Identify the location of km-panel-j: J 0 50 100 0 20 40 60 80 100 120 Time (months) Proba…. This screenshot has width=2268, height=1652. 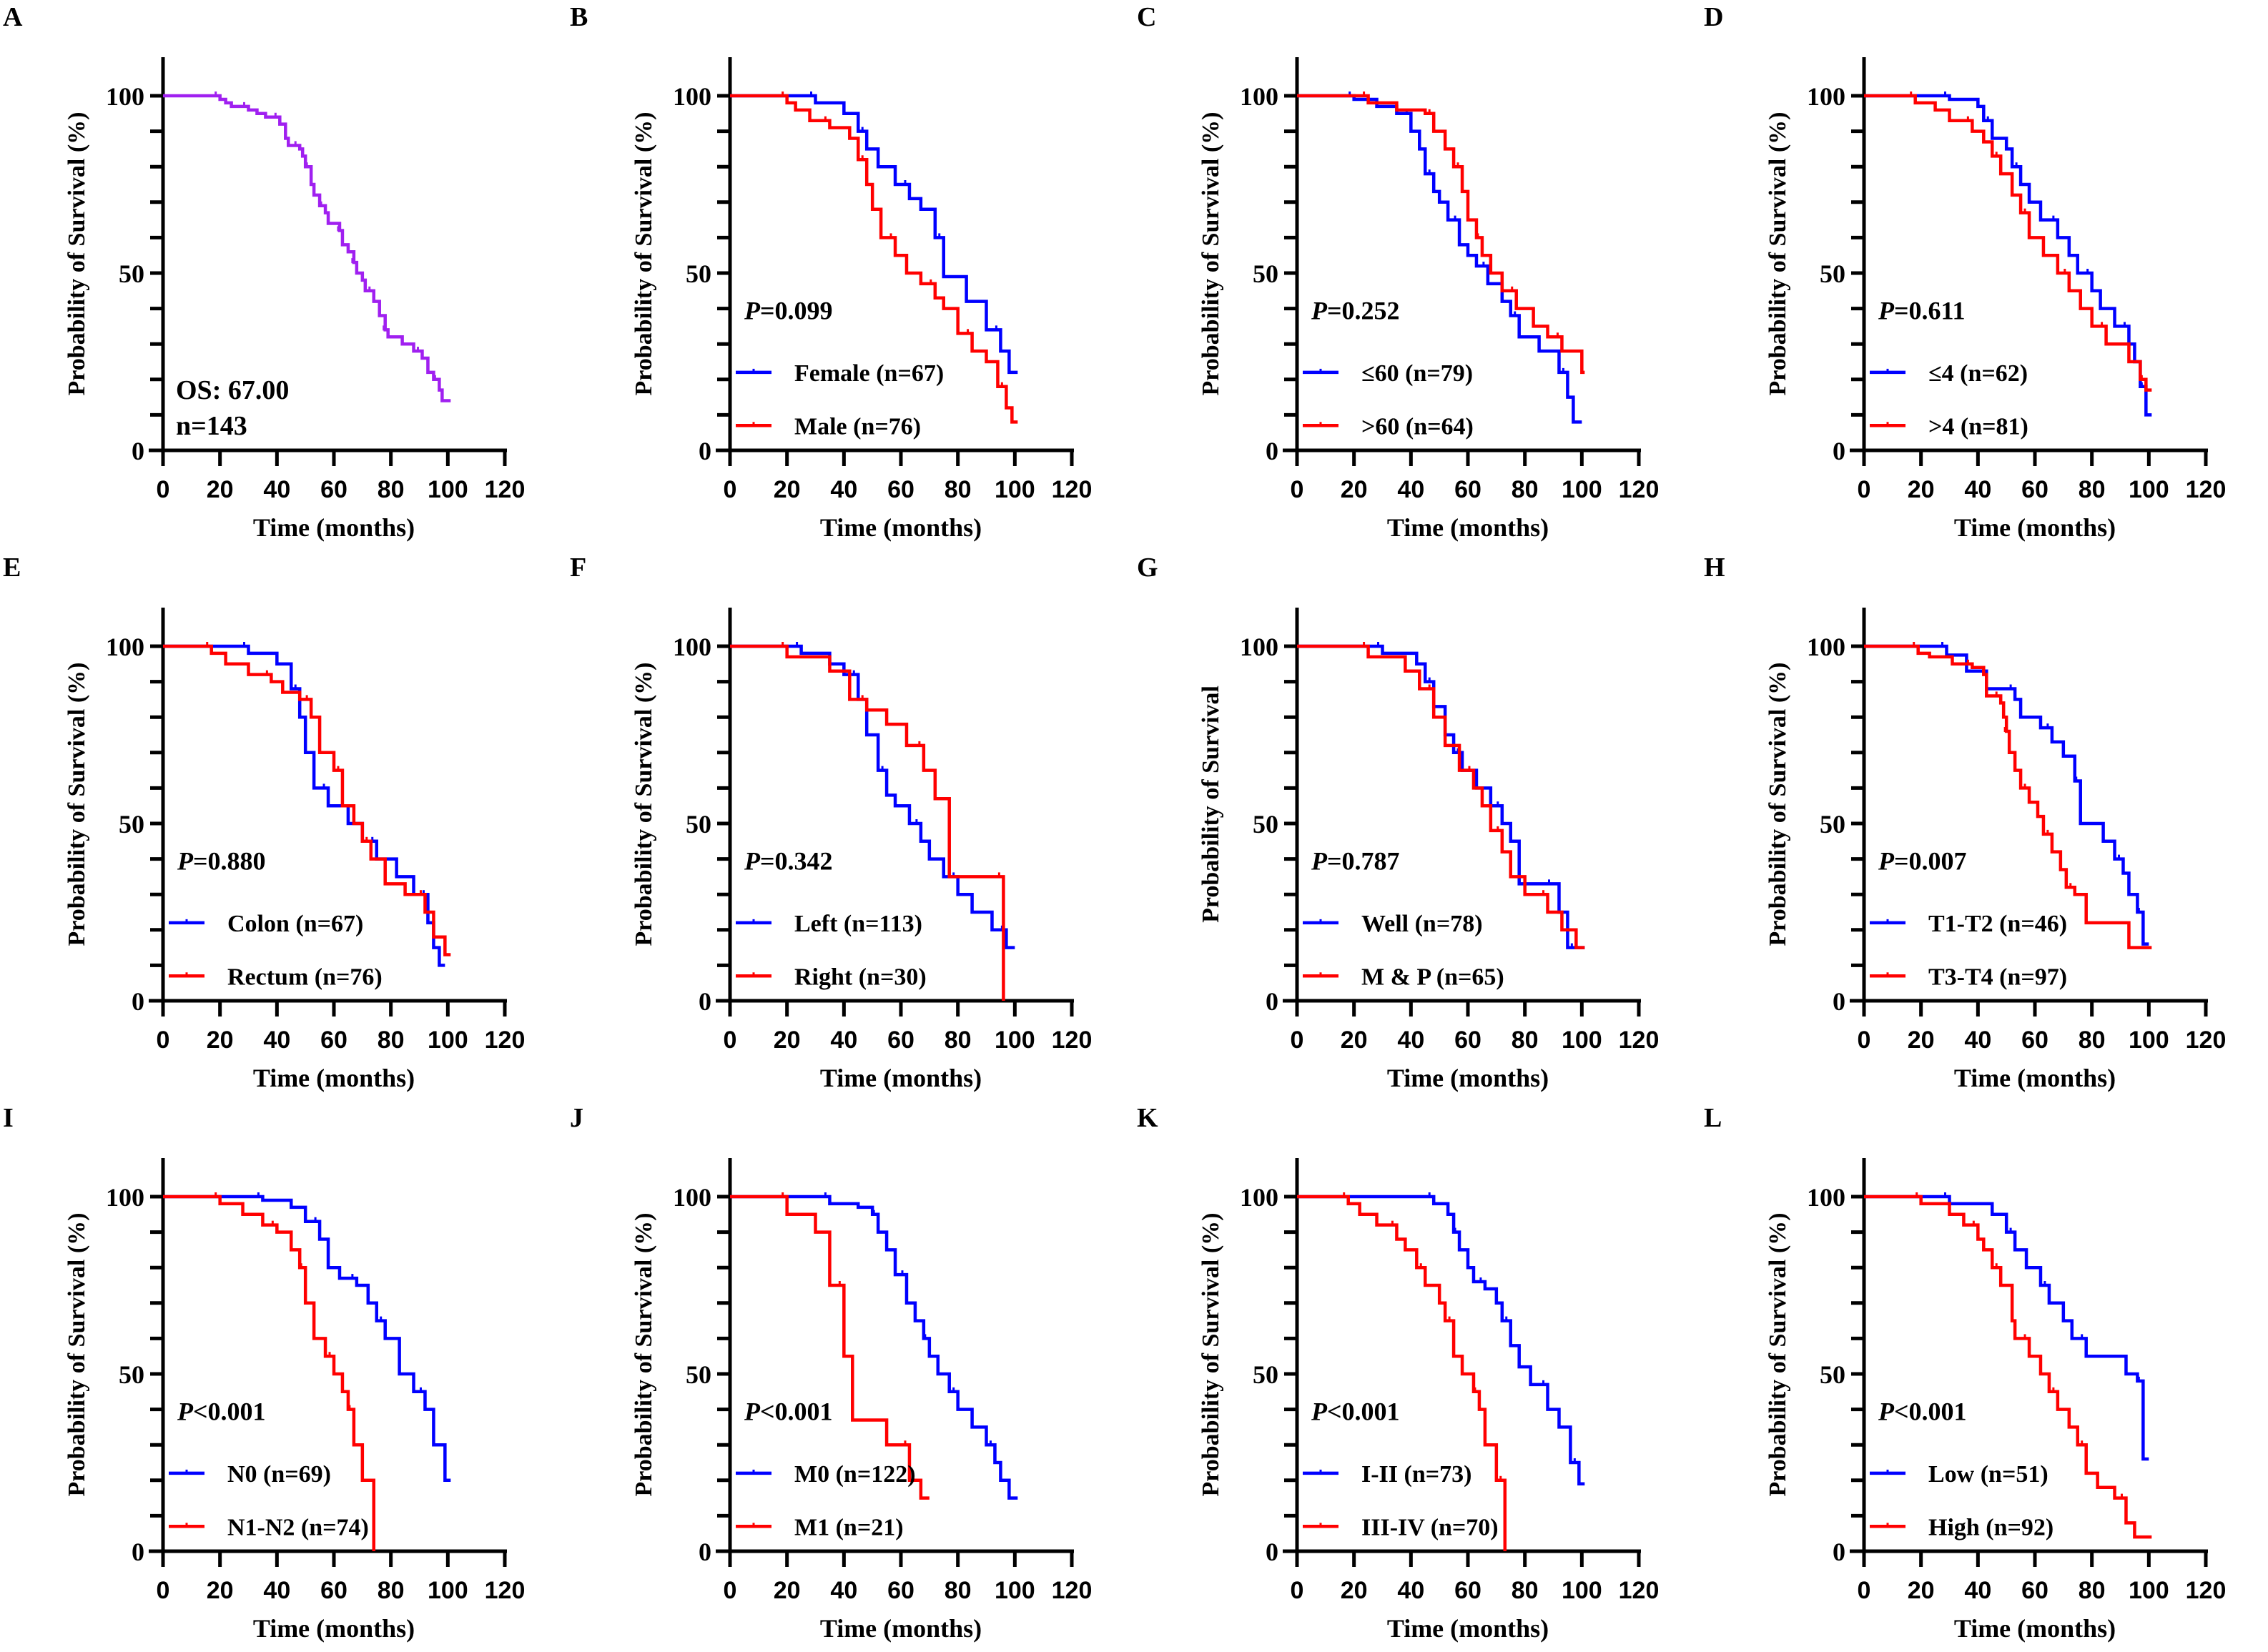
(831, 1373).